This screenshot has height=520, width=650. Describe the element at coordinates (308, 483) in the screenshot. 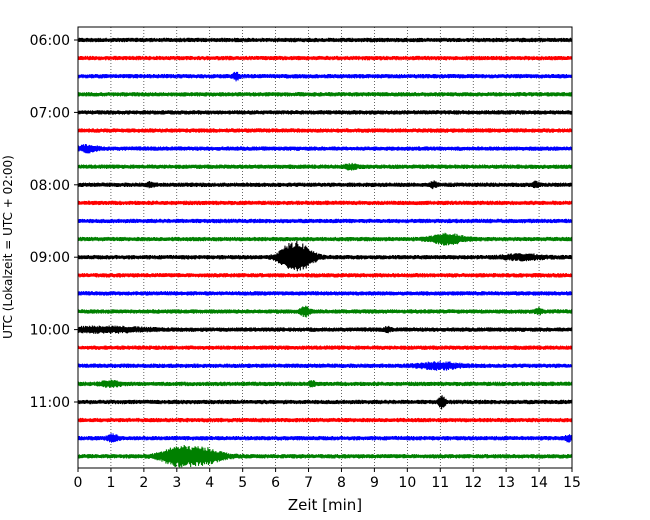

I see `x-tick-label: 7` at that location.